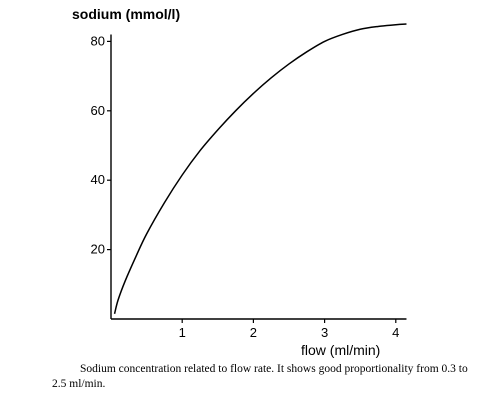 Image resolution: width=500 pixels, height=401 pixels. What do you see at coordinates (98, 110) in the screenshot?
I see `y-tick-label: 60` at bounding box center [98, 110].